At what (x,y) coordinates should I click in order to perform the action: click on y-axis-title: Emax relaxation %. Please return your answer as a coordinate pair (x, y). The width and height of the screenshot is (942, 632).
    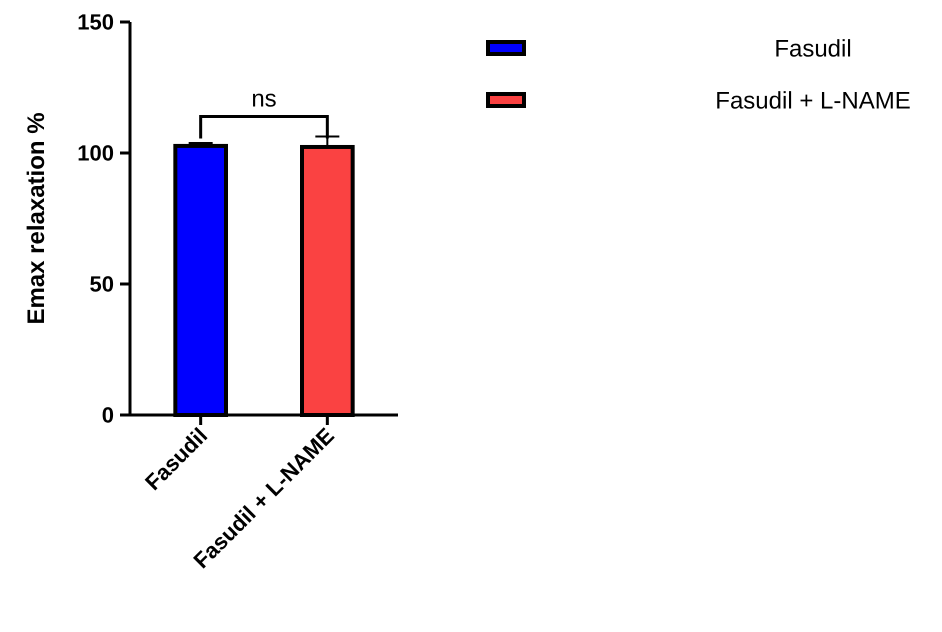
    Looking at the image, I should click on (36, 218).